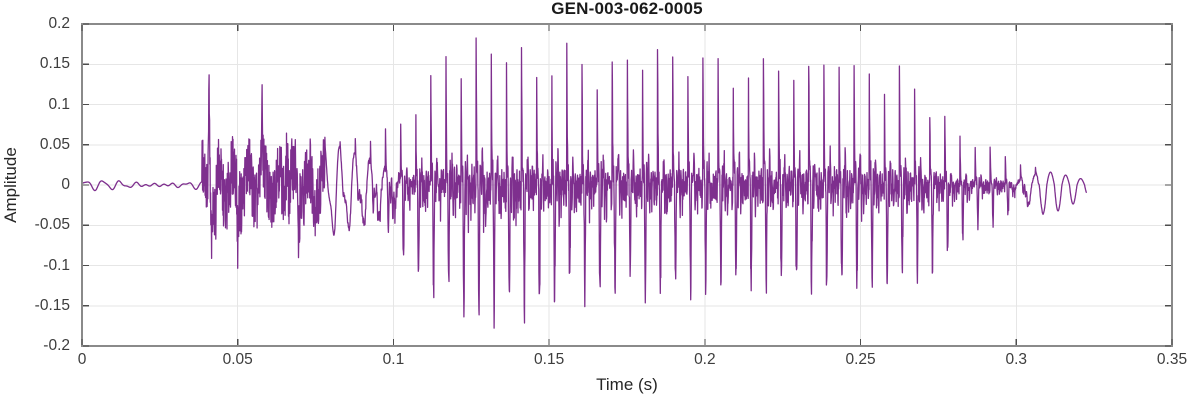 The image size is (1193, 404). I want to click on x-tick-label: 0.15, so click(549, 359).